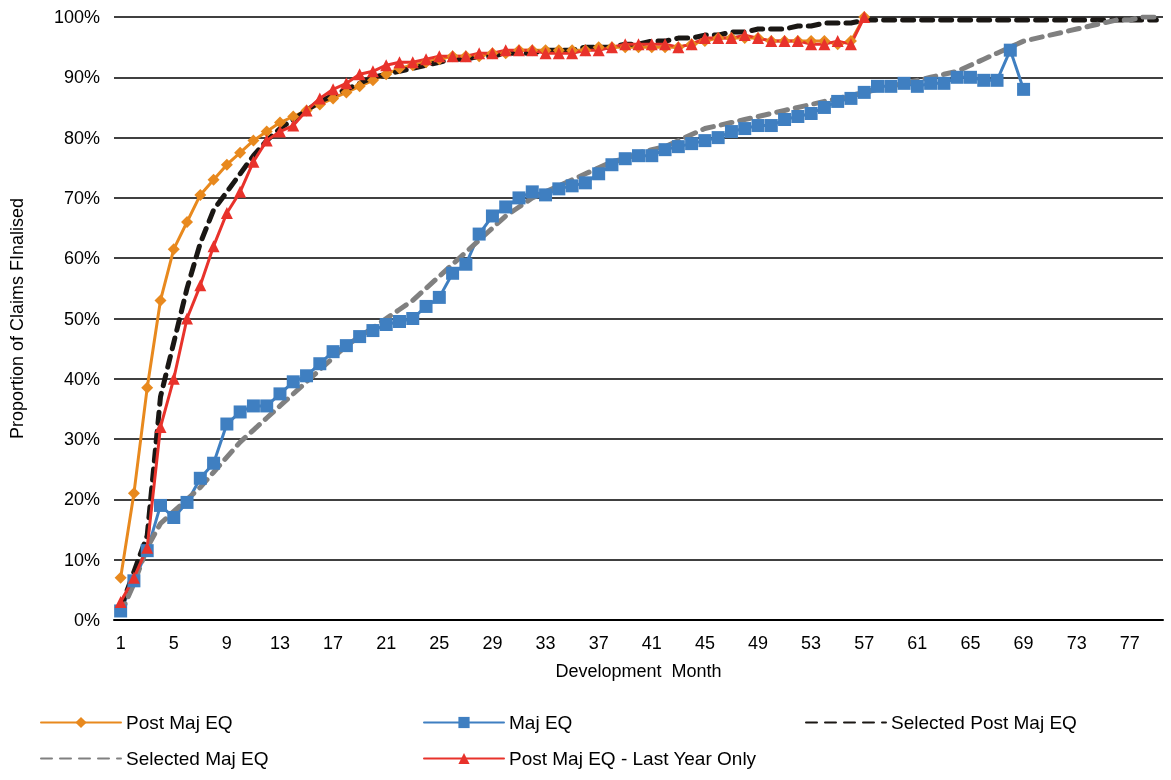 Image resolution: width=1171 pixels, height=780 pixels. What do you see at coordinates (651, 643) in the screenshot?
I see `x-tick-label: 41` at bounding box center [651, 643].